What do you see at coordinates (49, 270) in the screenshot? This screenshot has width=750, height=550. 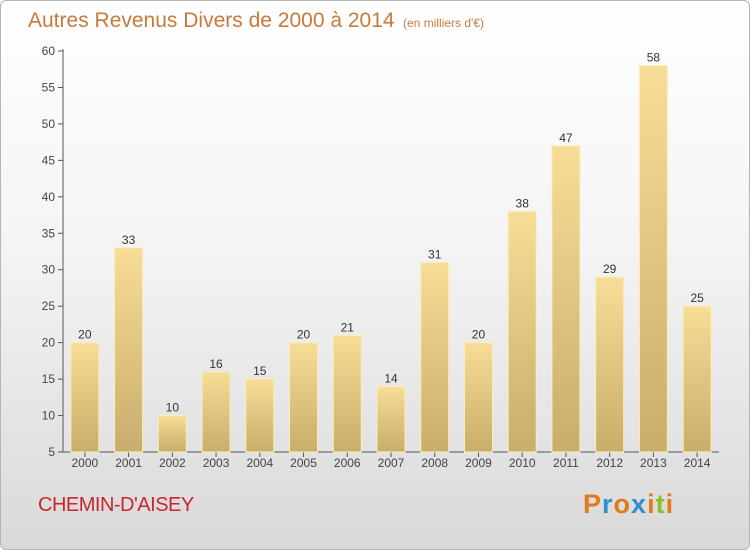 I see `y-tick-label: 30` at bounding box center [49, 270].